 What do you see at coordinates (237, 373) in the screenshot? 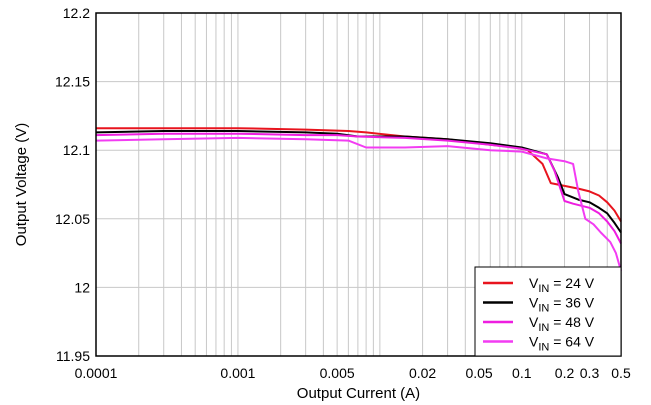
I see `x-tick-label: 0.001` at bounding box center [237, 373].